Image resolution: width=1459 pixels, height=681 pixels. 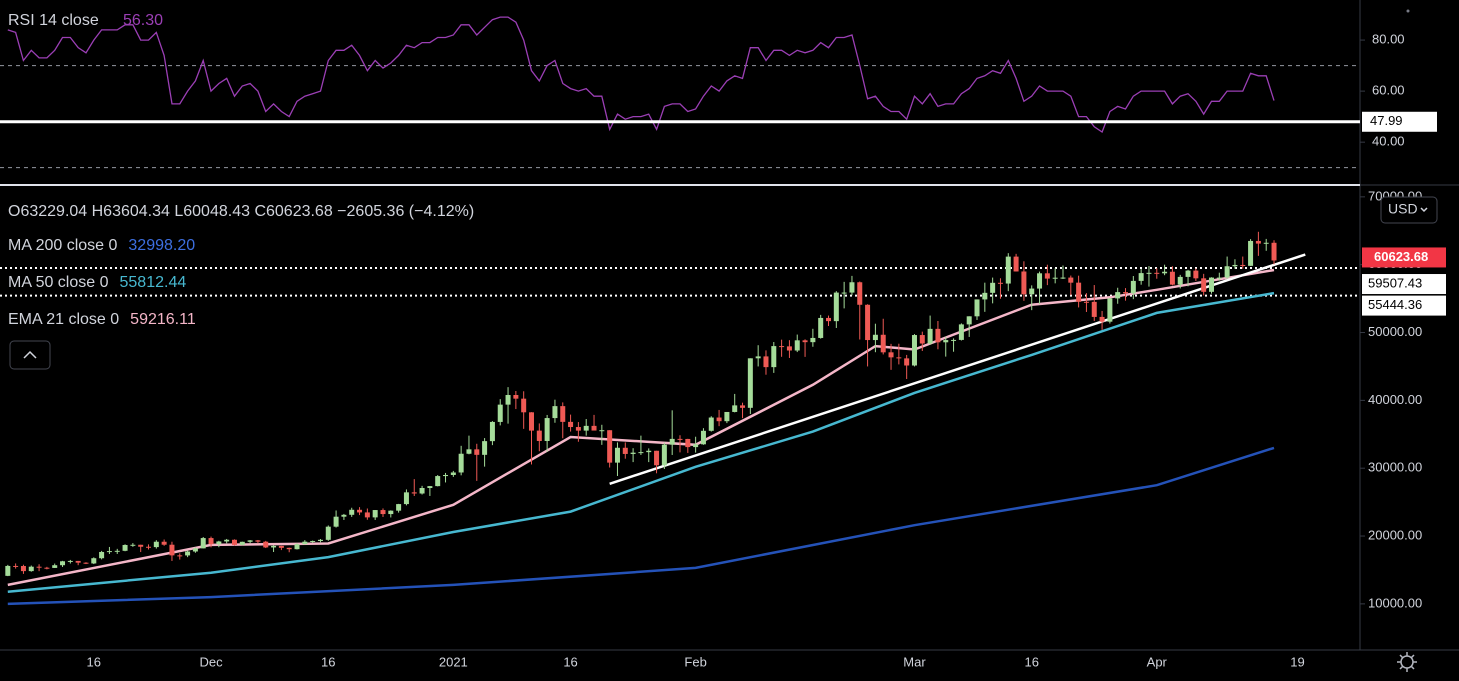 I want to click on rsi-y-tick-label: 60.00, so click(x=1388, y=90).